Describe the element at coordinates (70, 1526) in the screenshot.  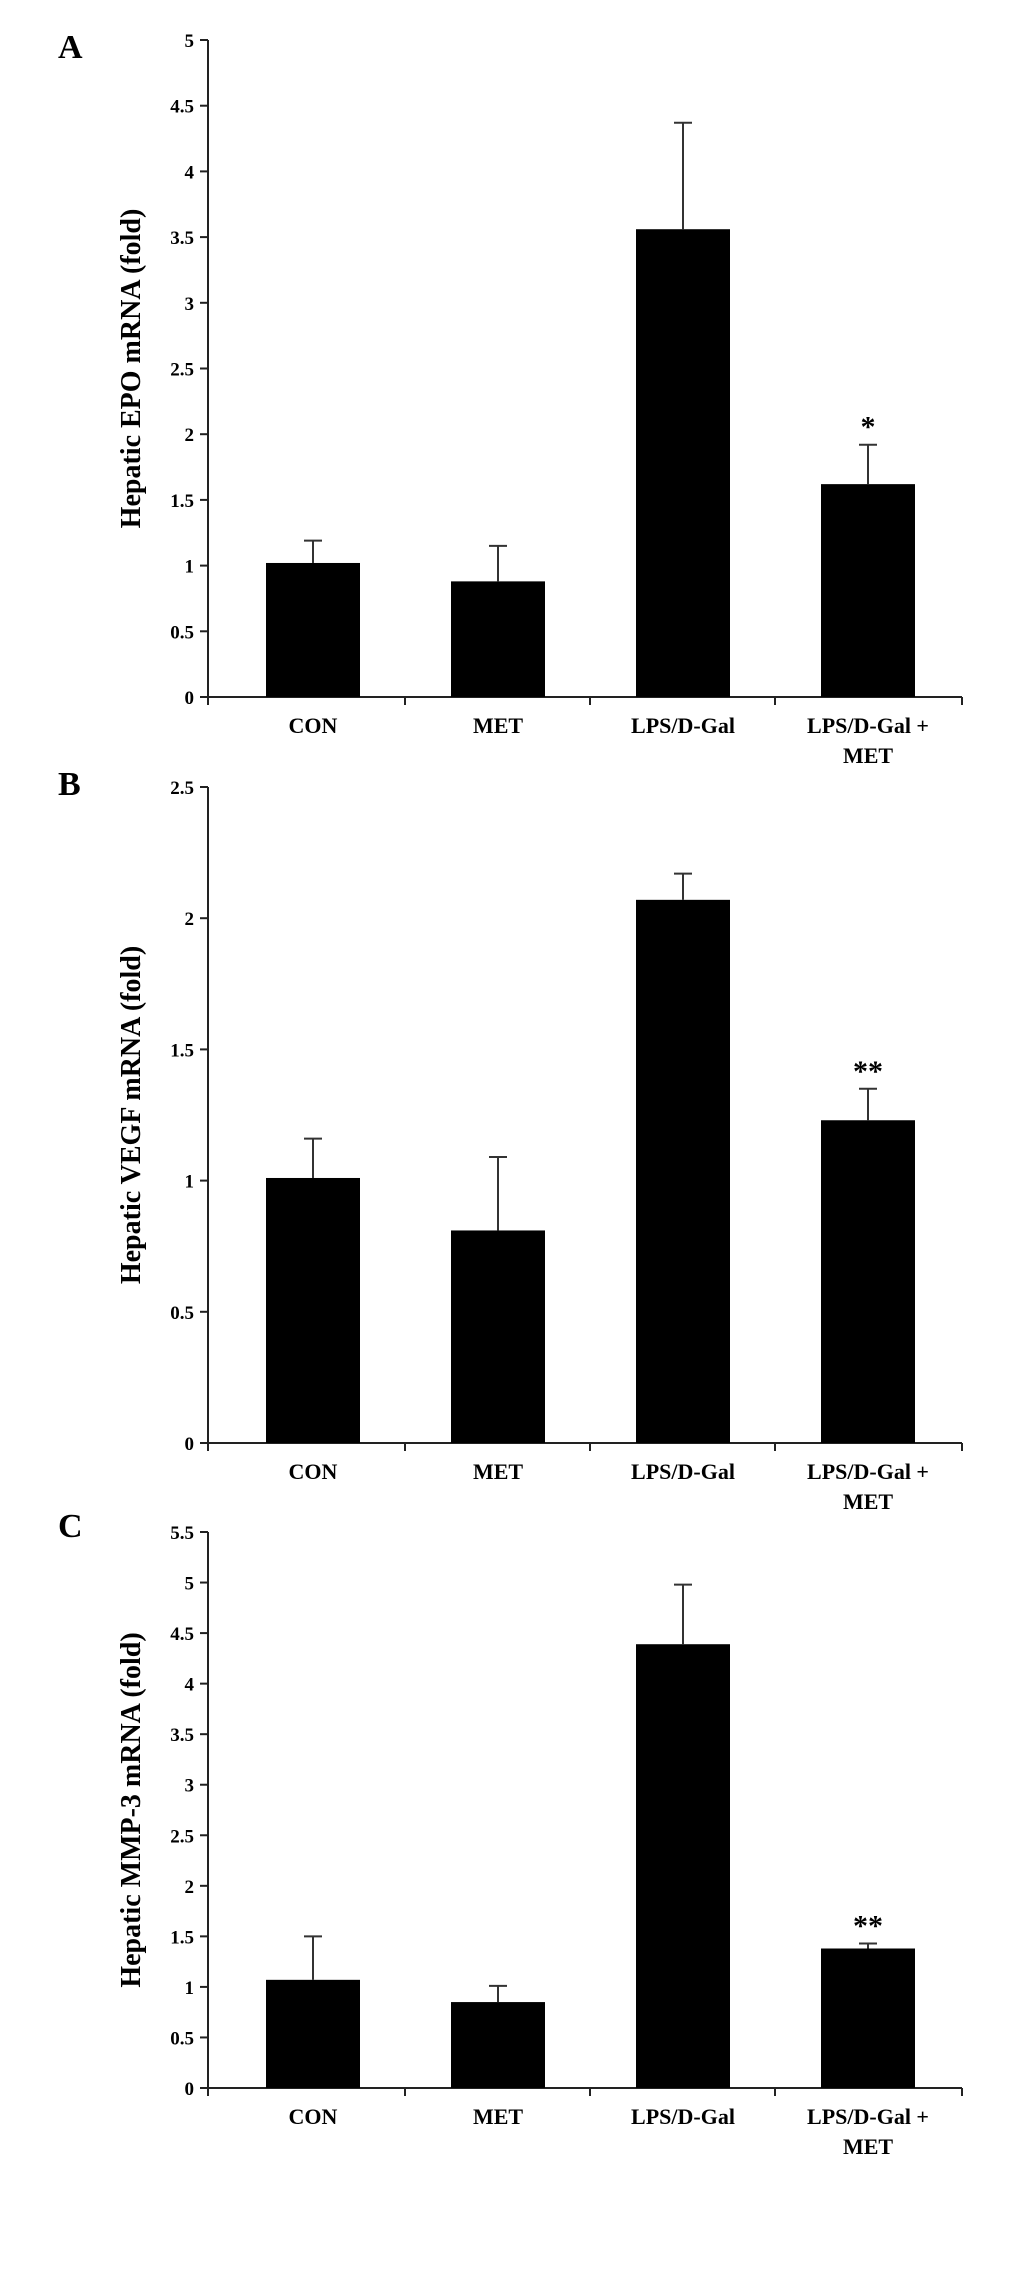
I see `panel-label: C` at that location.